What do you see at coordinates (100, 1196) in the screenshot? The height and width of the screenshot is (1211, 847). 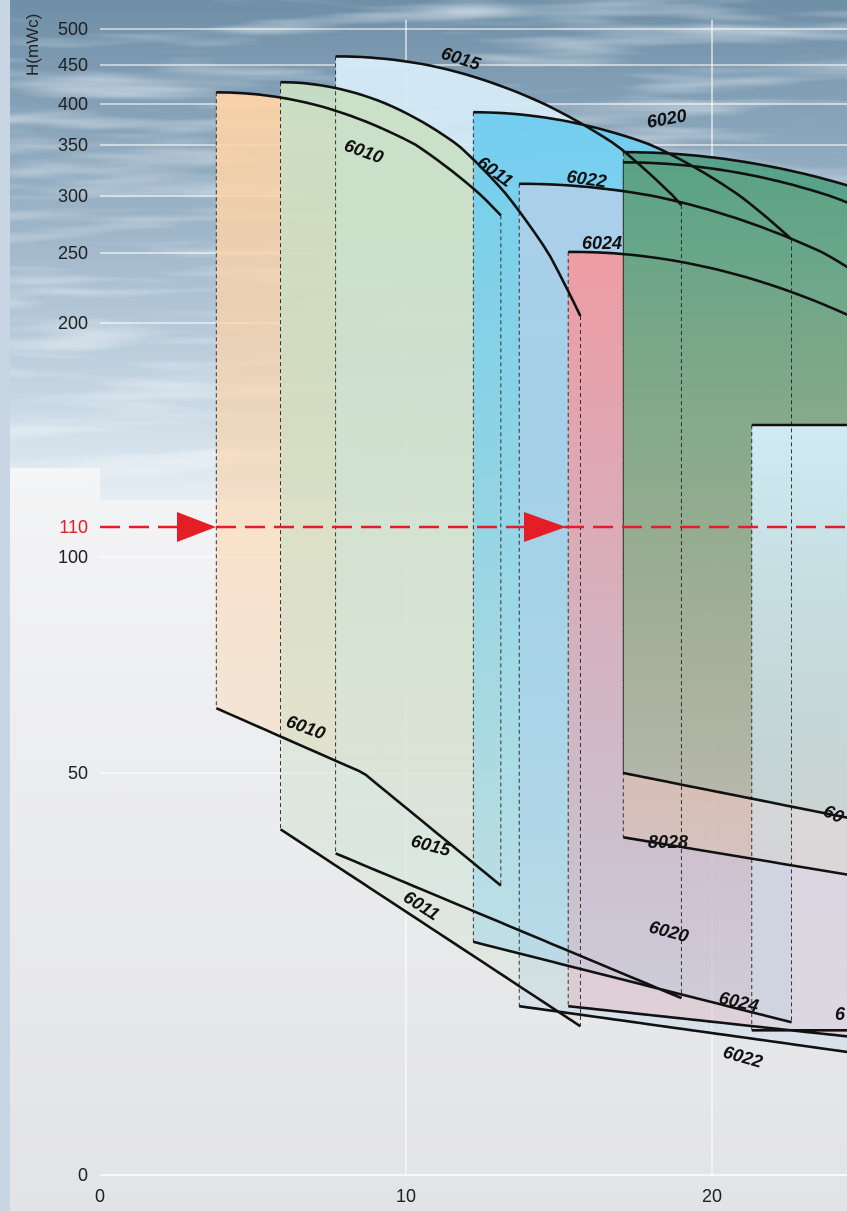 I see `x-tick-label: 0` at bounding box center [100, 1196].